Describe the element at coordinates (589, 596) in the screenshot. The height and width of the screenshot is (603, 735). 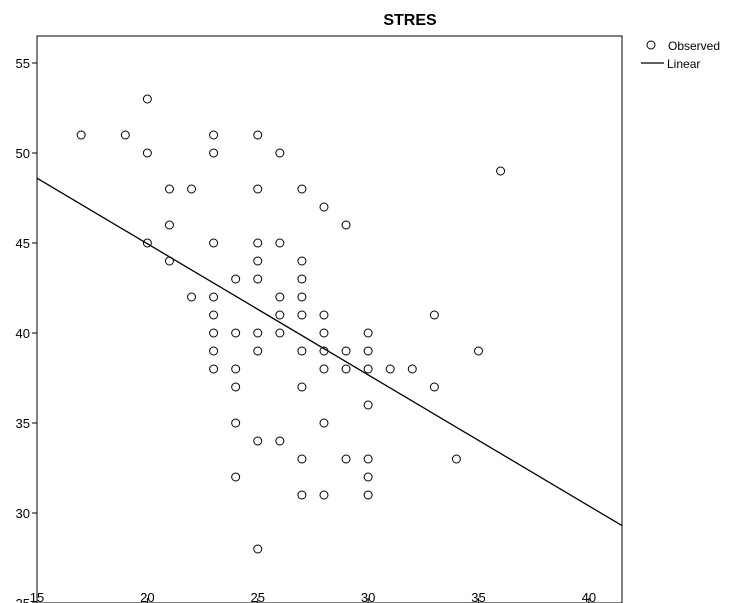
I see `x-tick-label: 40` at that location.